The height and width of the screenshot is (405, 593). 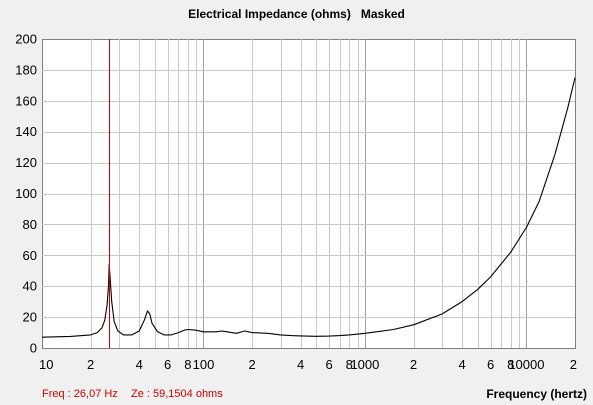 I want to click on y-tick-label: 100, so click(x=26, y=193).